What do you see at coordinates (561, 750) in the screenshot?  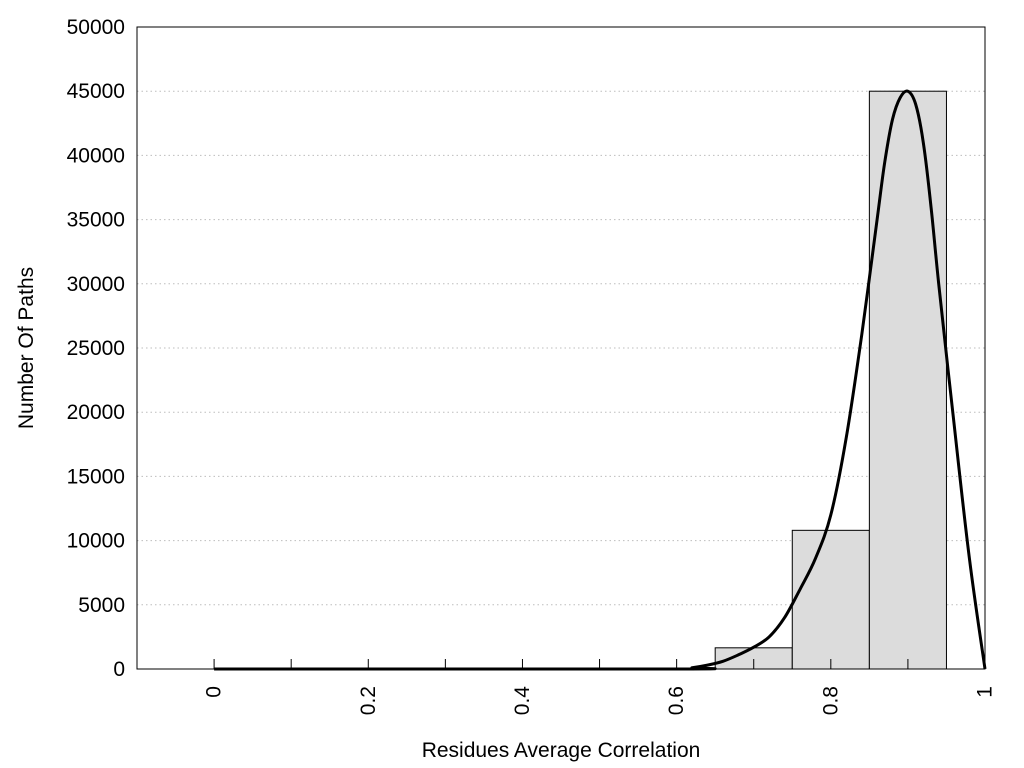 I see `x-axis-title: Residues Average Correlation` at bounding box center [561, 750].